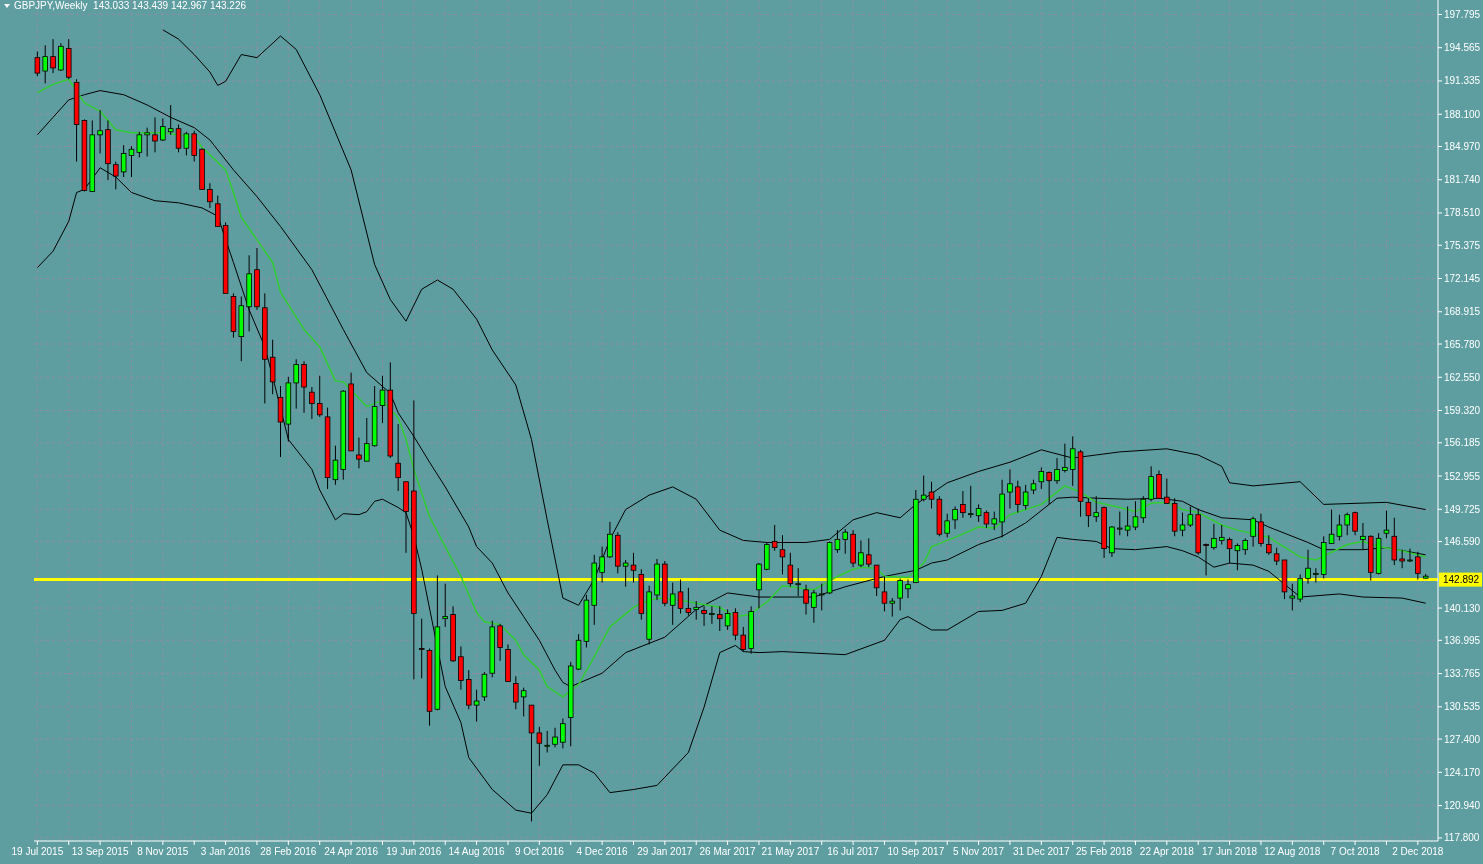 Image resolution: width=1483 pixels, height=864 pixels. What do you see at coordinates (414, 851) in the screenshot?
I see `x-tick-label: 19 Jun 2016` at bounding box center [414, 851].